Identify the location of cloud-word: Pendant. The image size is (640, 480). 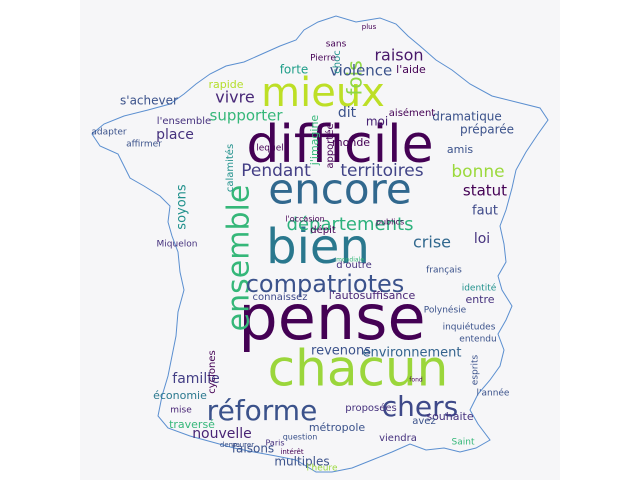
(276, 171).